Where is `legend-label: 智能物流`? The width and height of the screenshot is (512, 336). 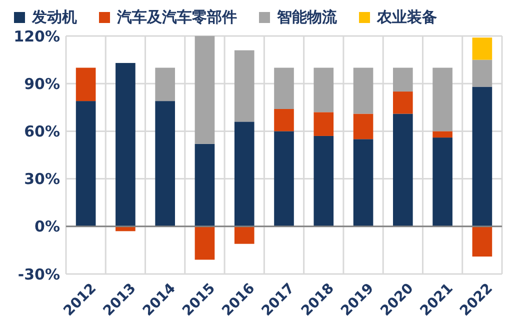
legend-label: 智能物流 is located at coordinates (307, 17).